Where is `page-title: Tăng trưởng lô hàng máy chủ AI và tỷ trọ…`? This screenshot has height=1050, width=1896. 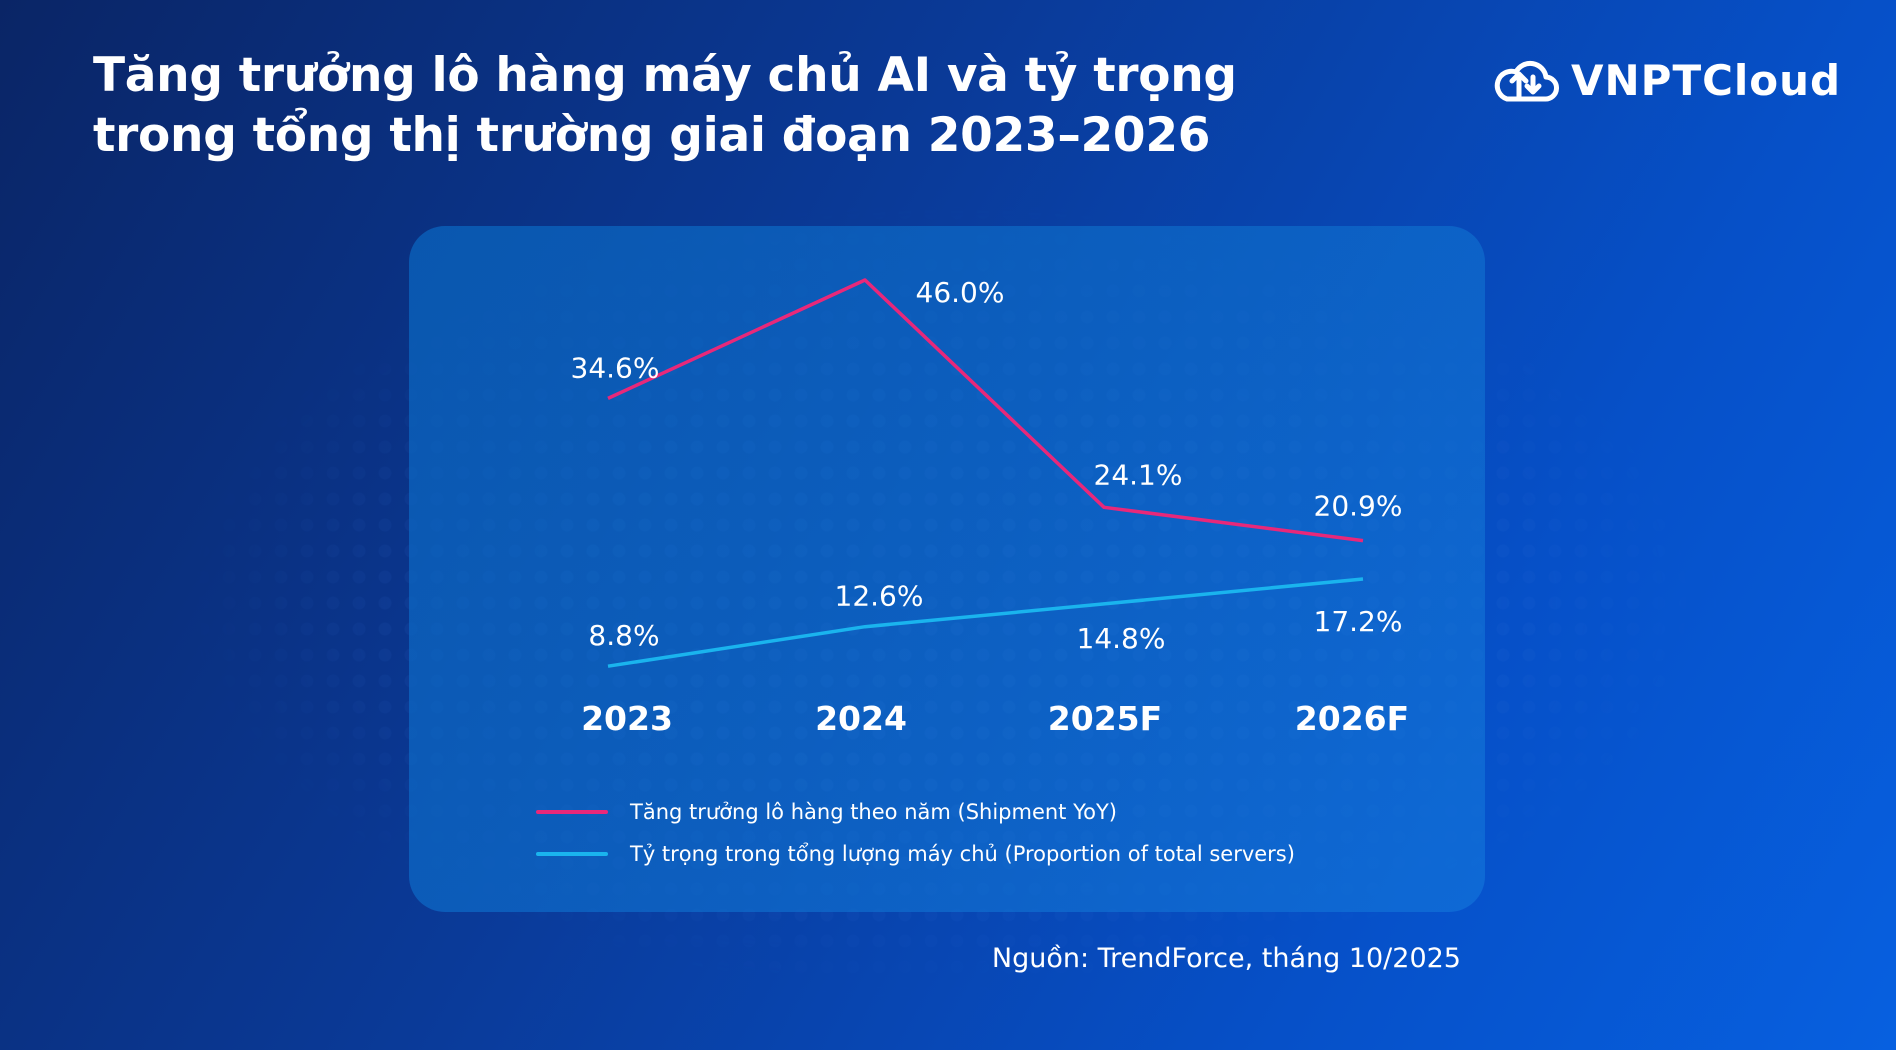
page-title: Tăng trưởng lô hàng máy chủ AI và tỷ trọ… is located at coordinates (665, 106).